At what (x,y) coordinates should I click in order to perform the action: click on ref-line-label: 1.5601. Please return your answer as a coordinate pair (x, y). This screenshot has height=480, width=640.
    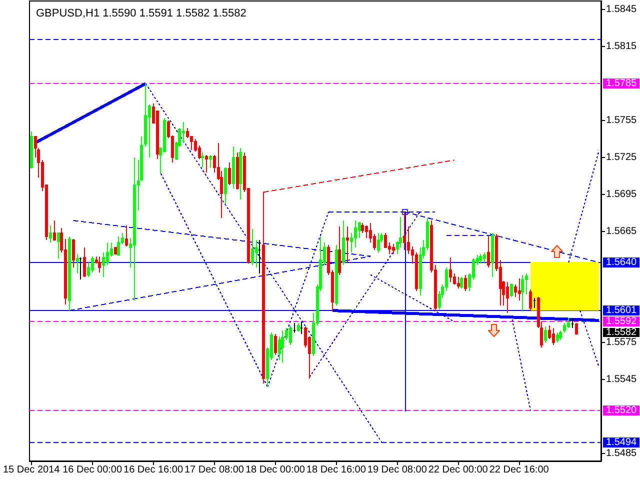
    Looking at the image, I should click on (622, 310).